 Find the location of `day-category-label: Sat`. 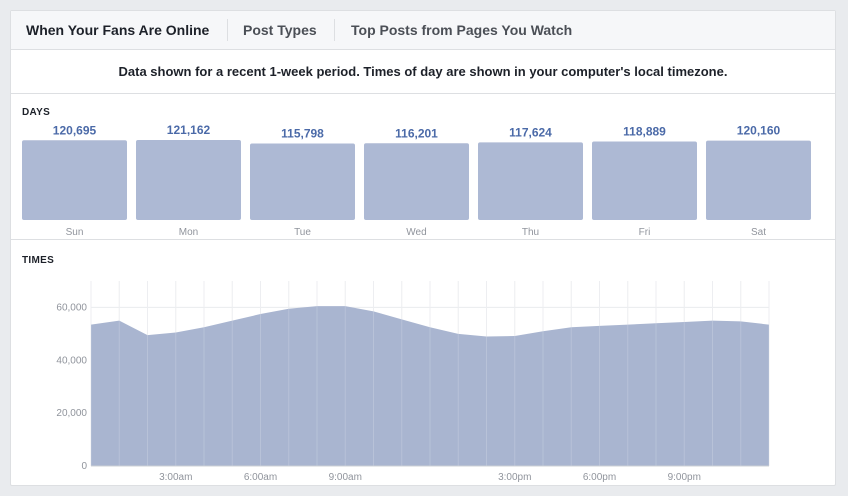

day-category-label: Sat is located at coordinates (758, 232).